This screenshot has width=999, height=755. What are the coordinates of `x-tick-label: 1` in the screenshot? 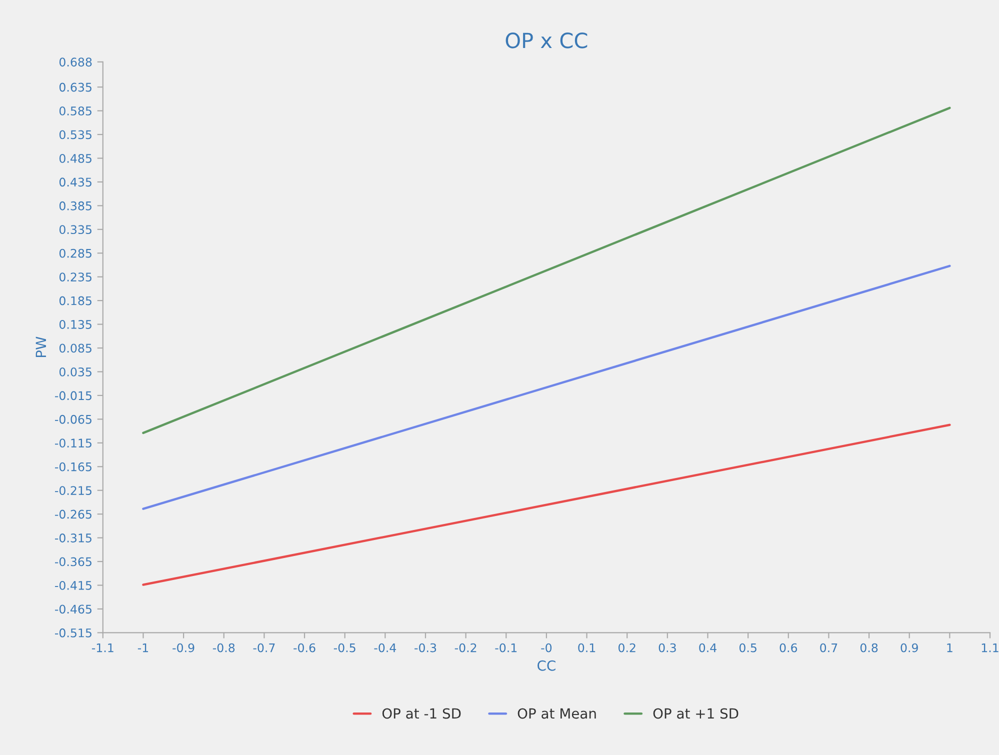 It's located at (949, 647).